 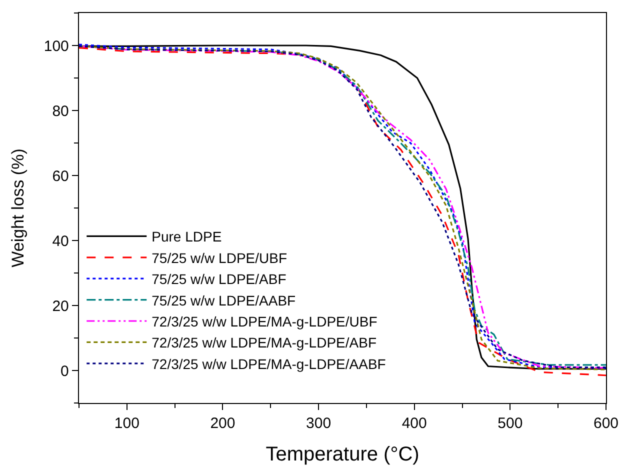 What do you see at coordinates (187, 236) in the screenshot?
I see `legend-label: Pure LDPE` at bounding box center [187, 236].